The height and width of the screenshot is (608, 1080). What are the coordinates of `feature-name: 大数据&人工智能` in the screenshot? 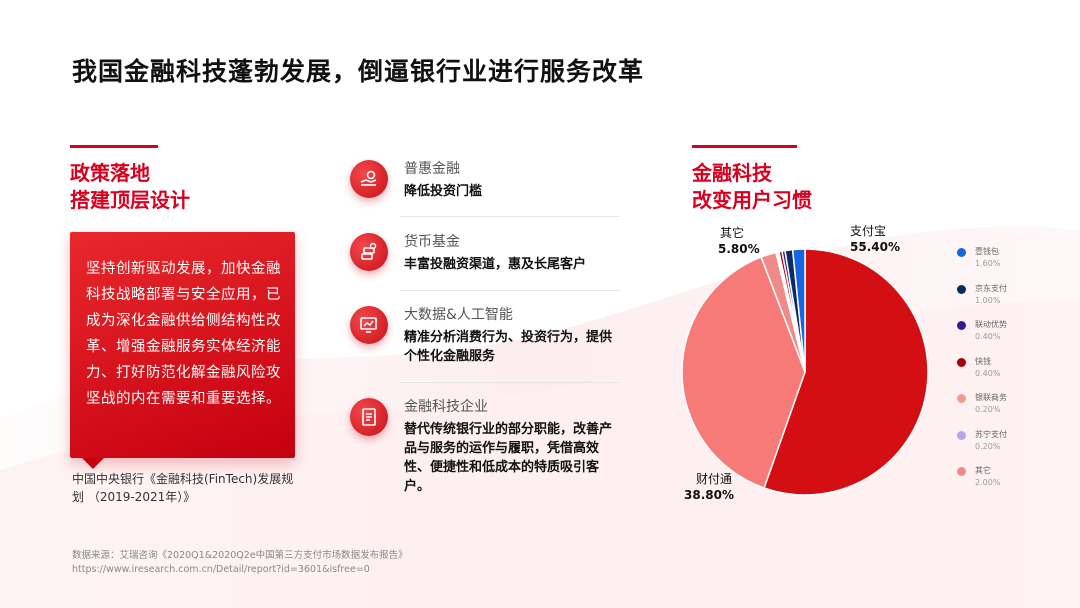 It's located at (458, 315).